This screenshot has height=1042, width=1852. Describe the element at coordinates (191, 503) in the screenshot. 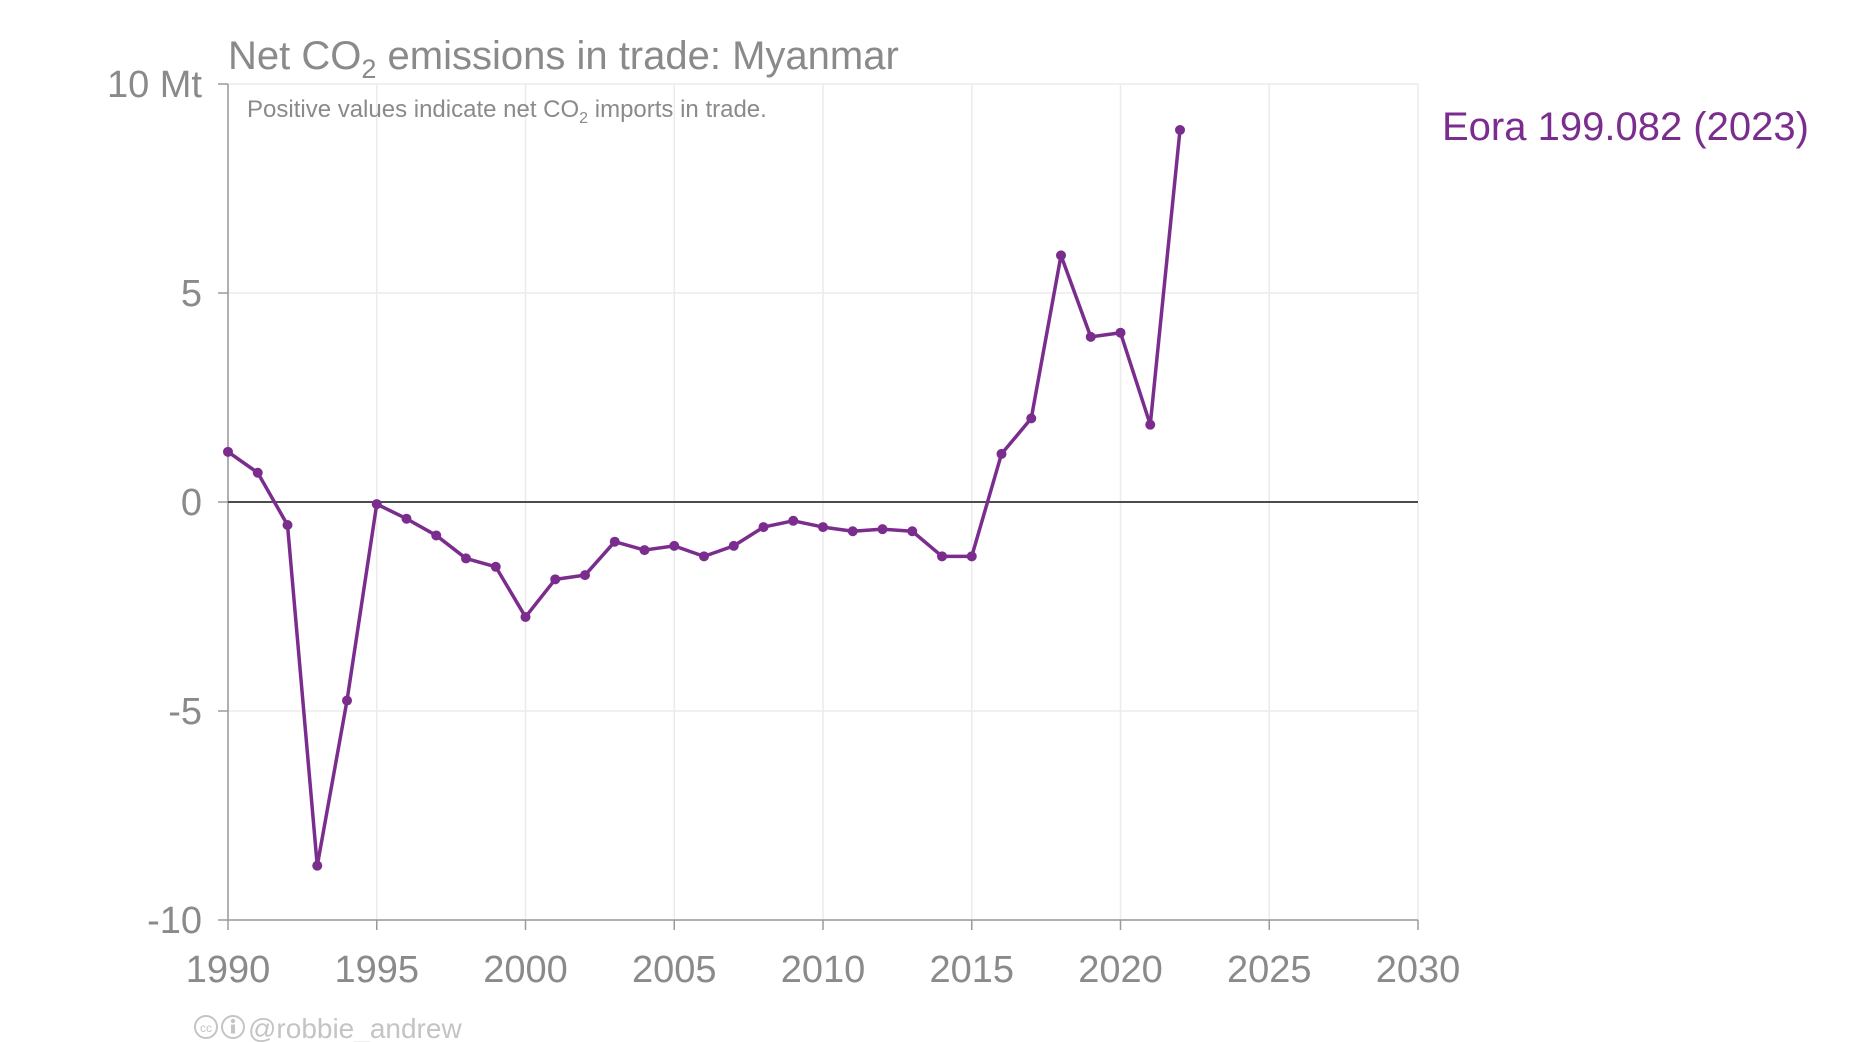

I see `y-tick-label: 0` at that location.